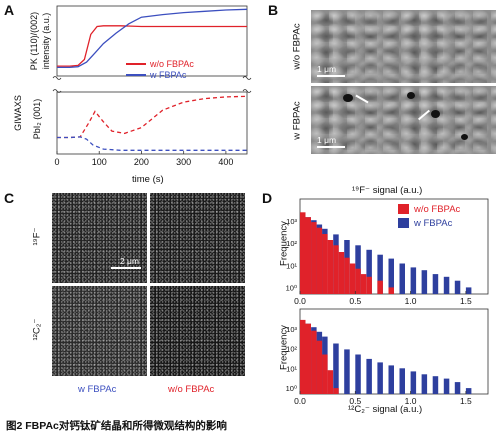  What do you see at coordinates (18, 113) in the screenshot?
I see `panel-a-ylabel-gi: GIWAXS` at bounding box center [18, 113].